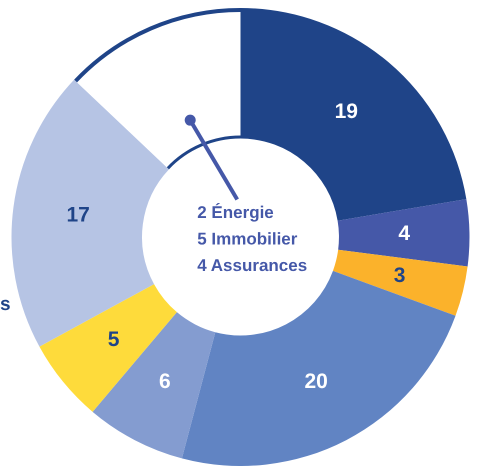 Image resolution: width=479 pixels, height=466 pixels. Describe the element at coordinates (252, 266) in the screenshot. I see `text: 4 Assurances` at that location.